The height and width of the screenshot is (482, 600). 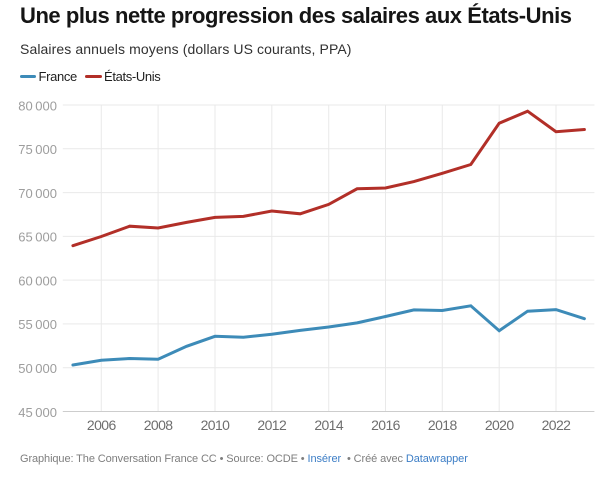 What do you see at coordinates (443, 425) in the screenshot?
I see `svg-text: 2018` at bounding box center [443, 425].